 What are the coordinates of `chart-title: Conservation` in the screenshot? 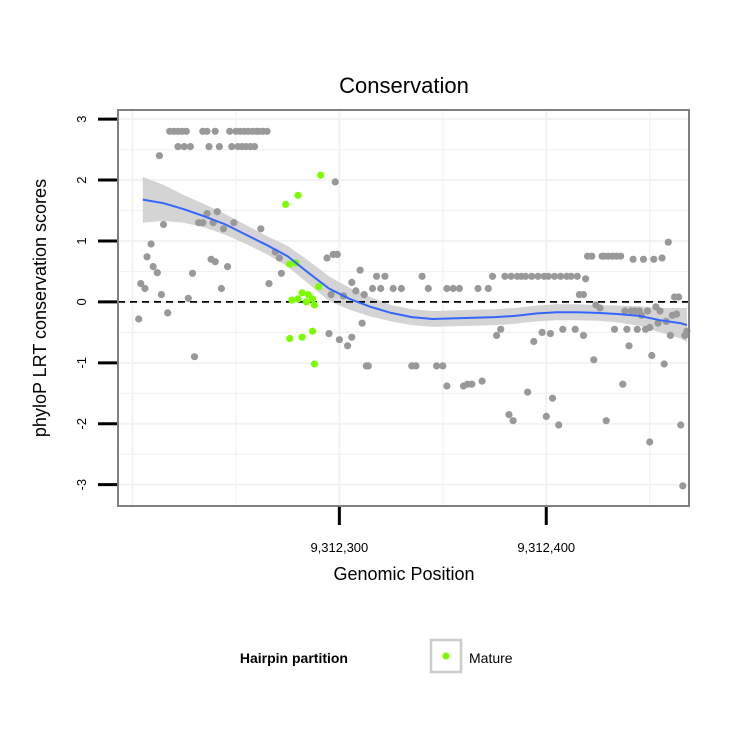 It's located at (404, 85).